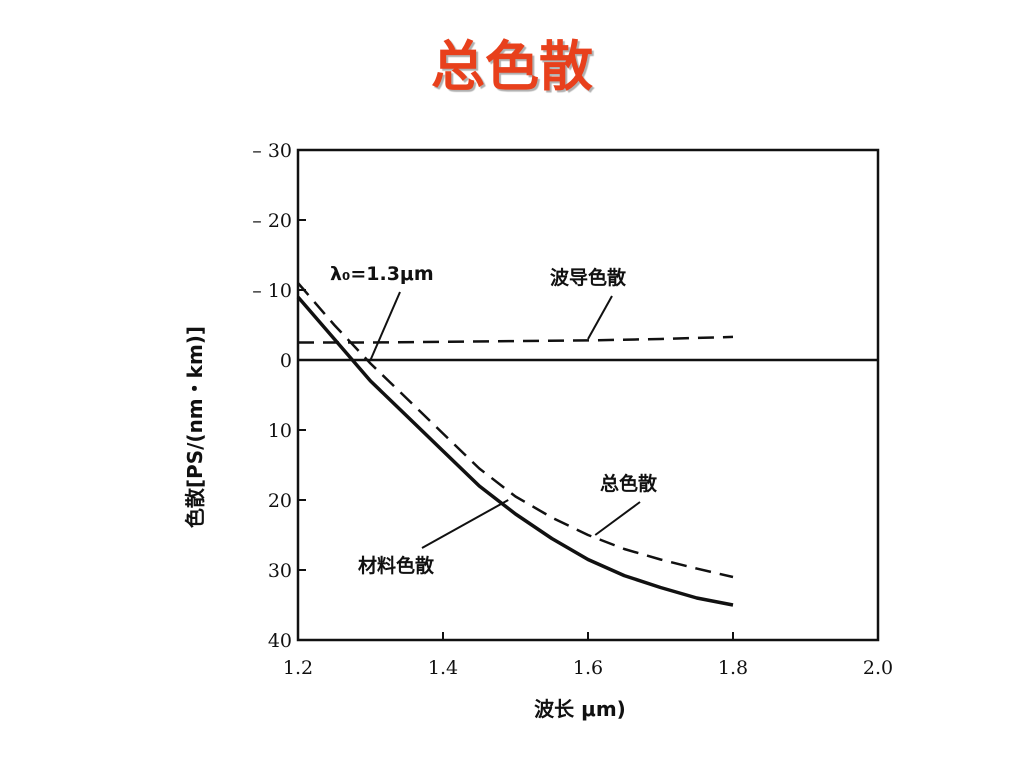  Describe the element at coordinates (396, 565) in the screenshot. I see `annotation-label: 材料色散` at that location.